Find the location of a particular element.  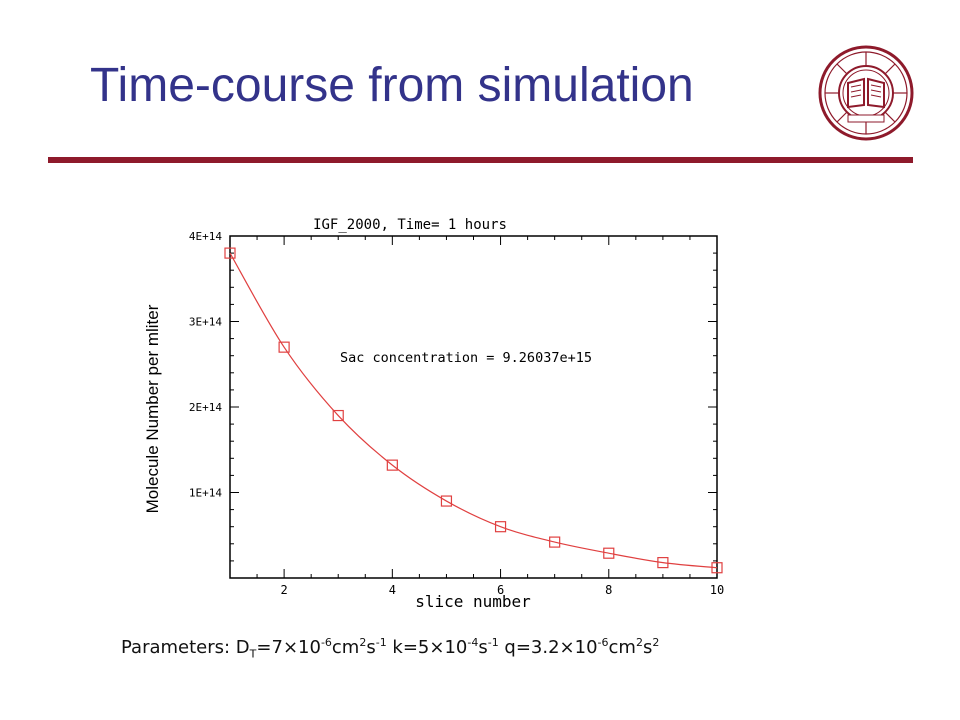

x-tick-label: 8 is located at coordinates (608, 590).